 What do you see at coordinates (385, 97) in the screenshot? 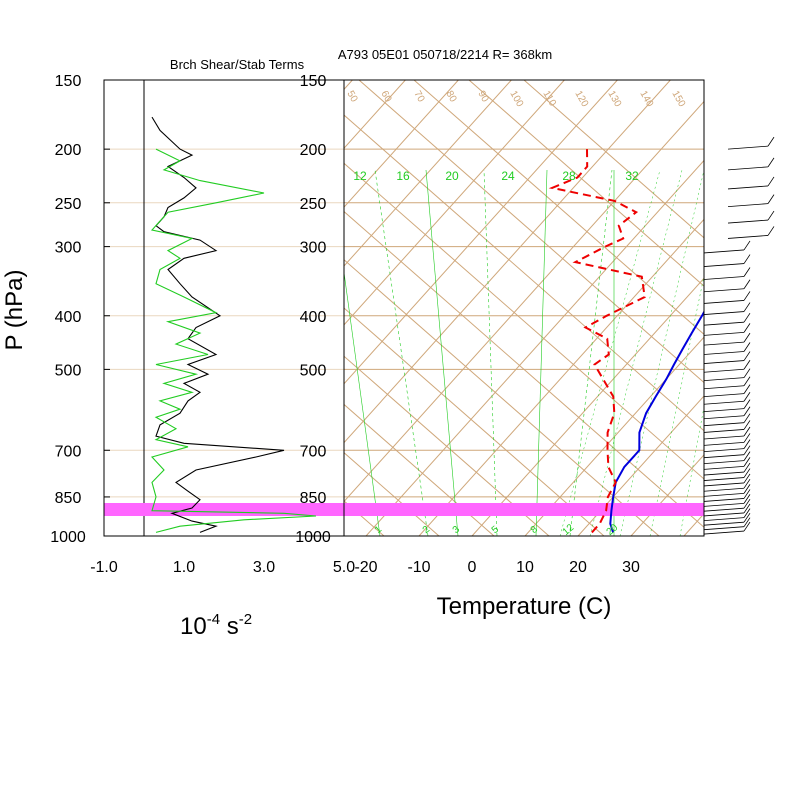
I see `isotherm-label: 60` at bounding box center [385, 97].